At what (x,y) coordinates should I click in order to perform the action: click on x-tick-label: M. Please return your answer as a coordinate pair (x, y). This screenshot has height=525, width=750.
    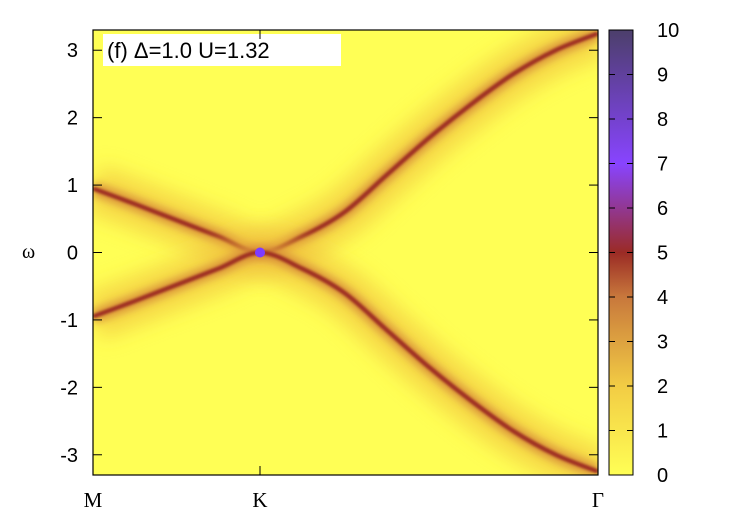
    Looking at the image, I should click on (93, 500).